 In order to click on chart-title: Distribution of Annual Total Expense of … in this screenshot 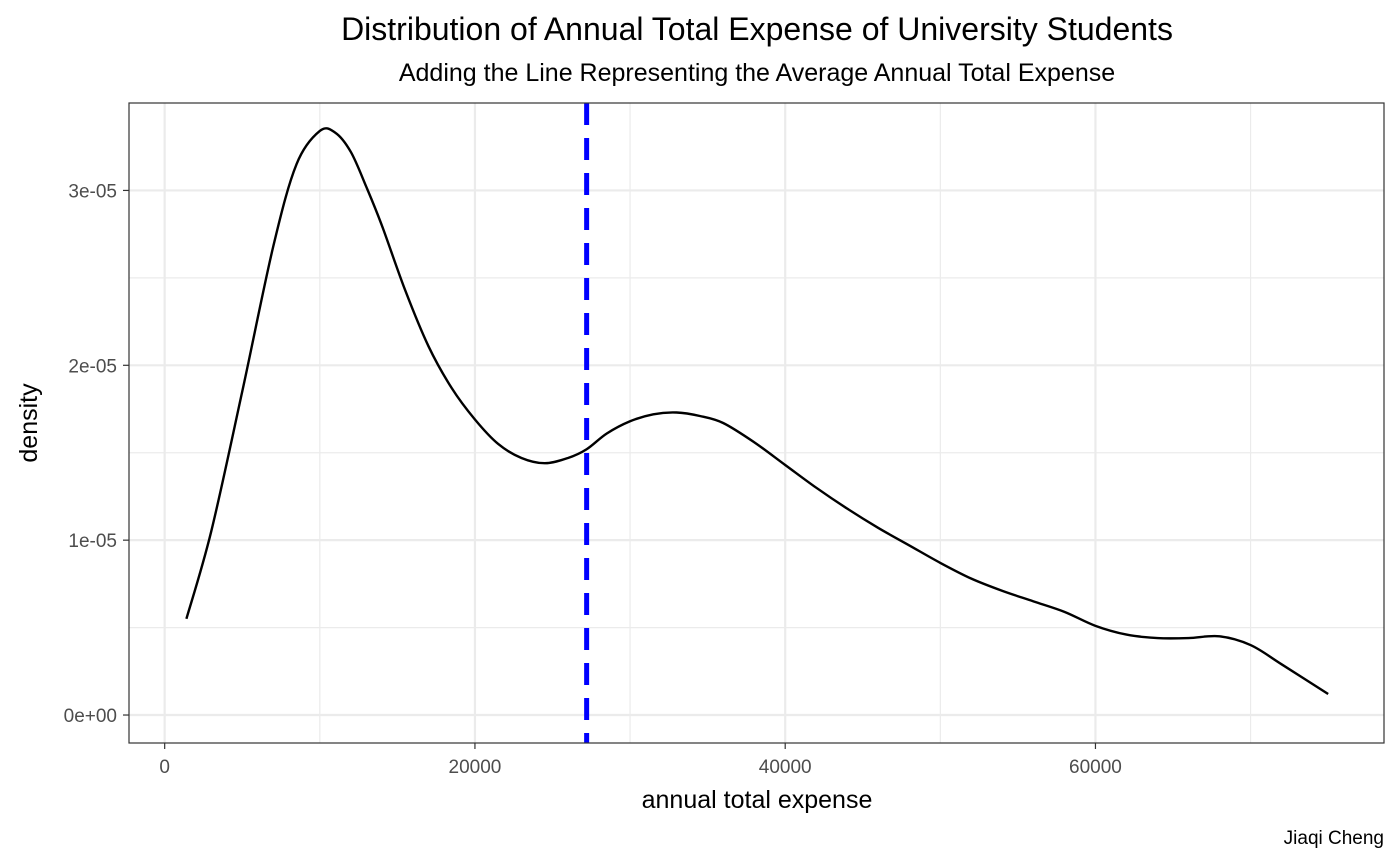, I will do `click(757, 29)`.